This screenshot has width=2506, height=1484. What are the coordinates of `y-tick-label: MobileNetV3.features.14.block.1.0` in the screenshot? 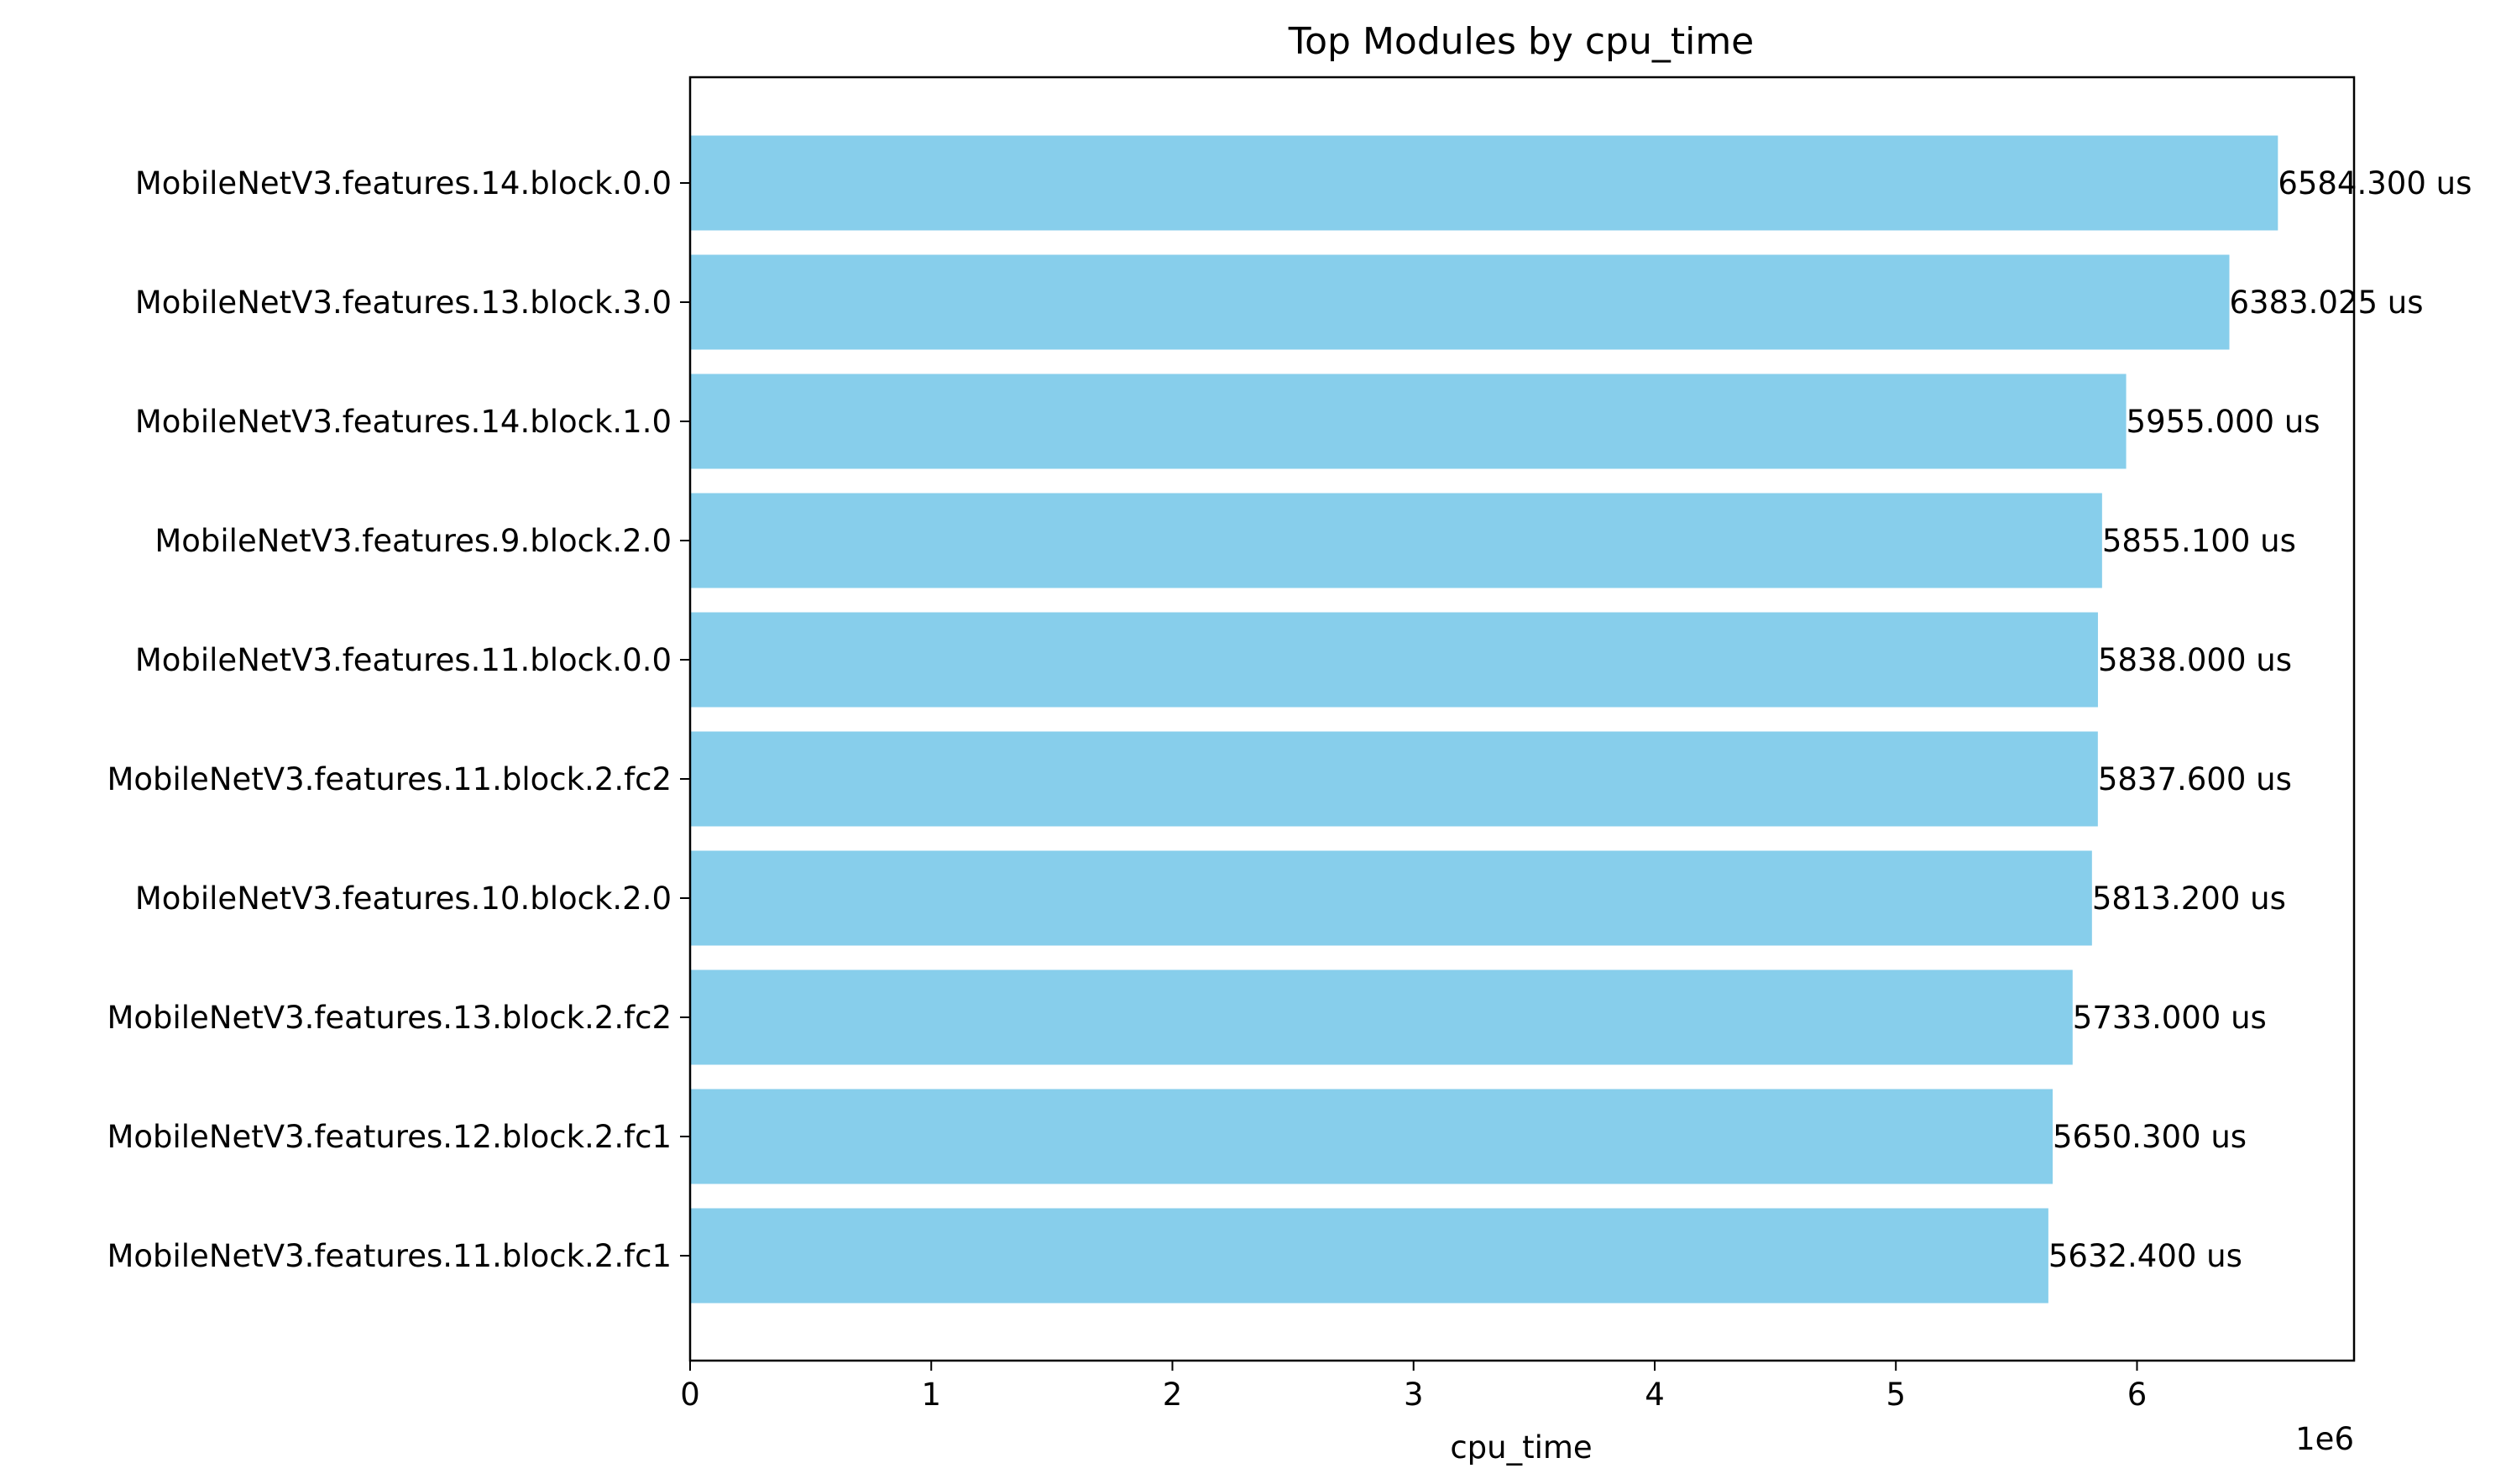 It's located at (403, 422).